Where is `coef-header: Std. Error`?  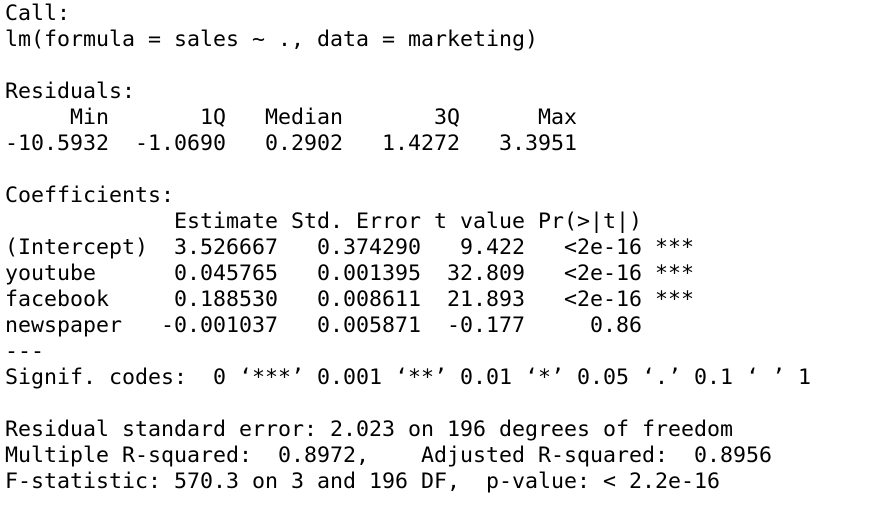 coef-header: Std. Error is located at coordinates (356, 221).